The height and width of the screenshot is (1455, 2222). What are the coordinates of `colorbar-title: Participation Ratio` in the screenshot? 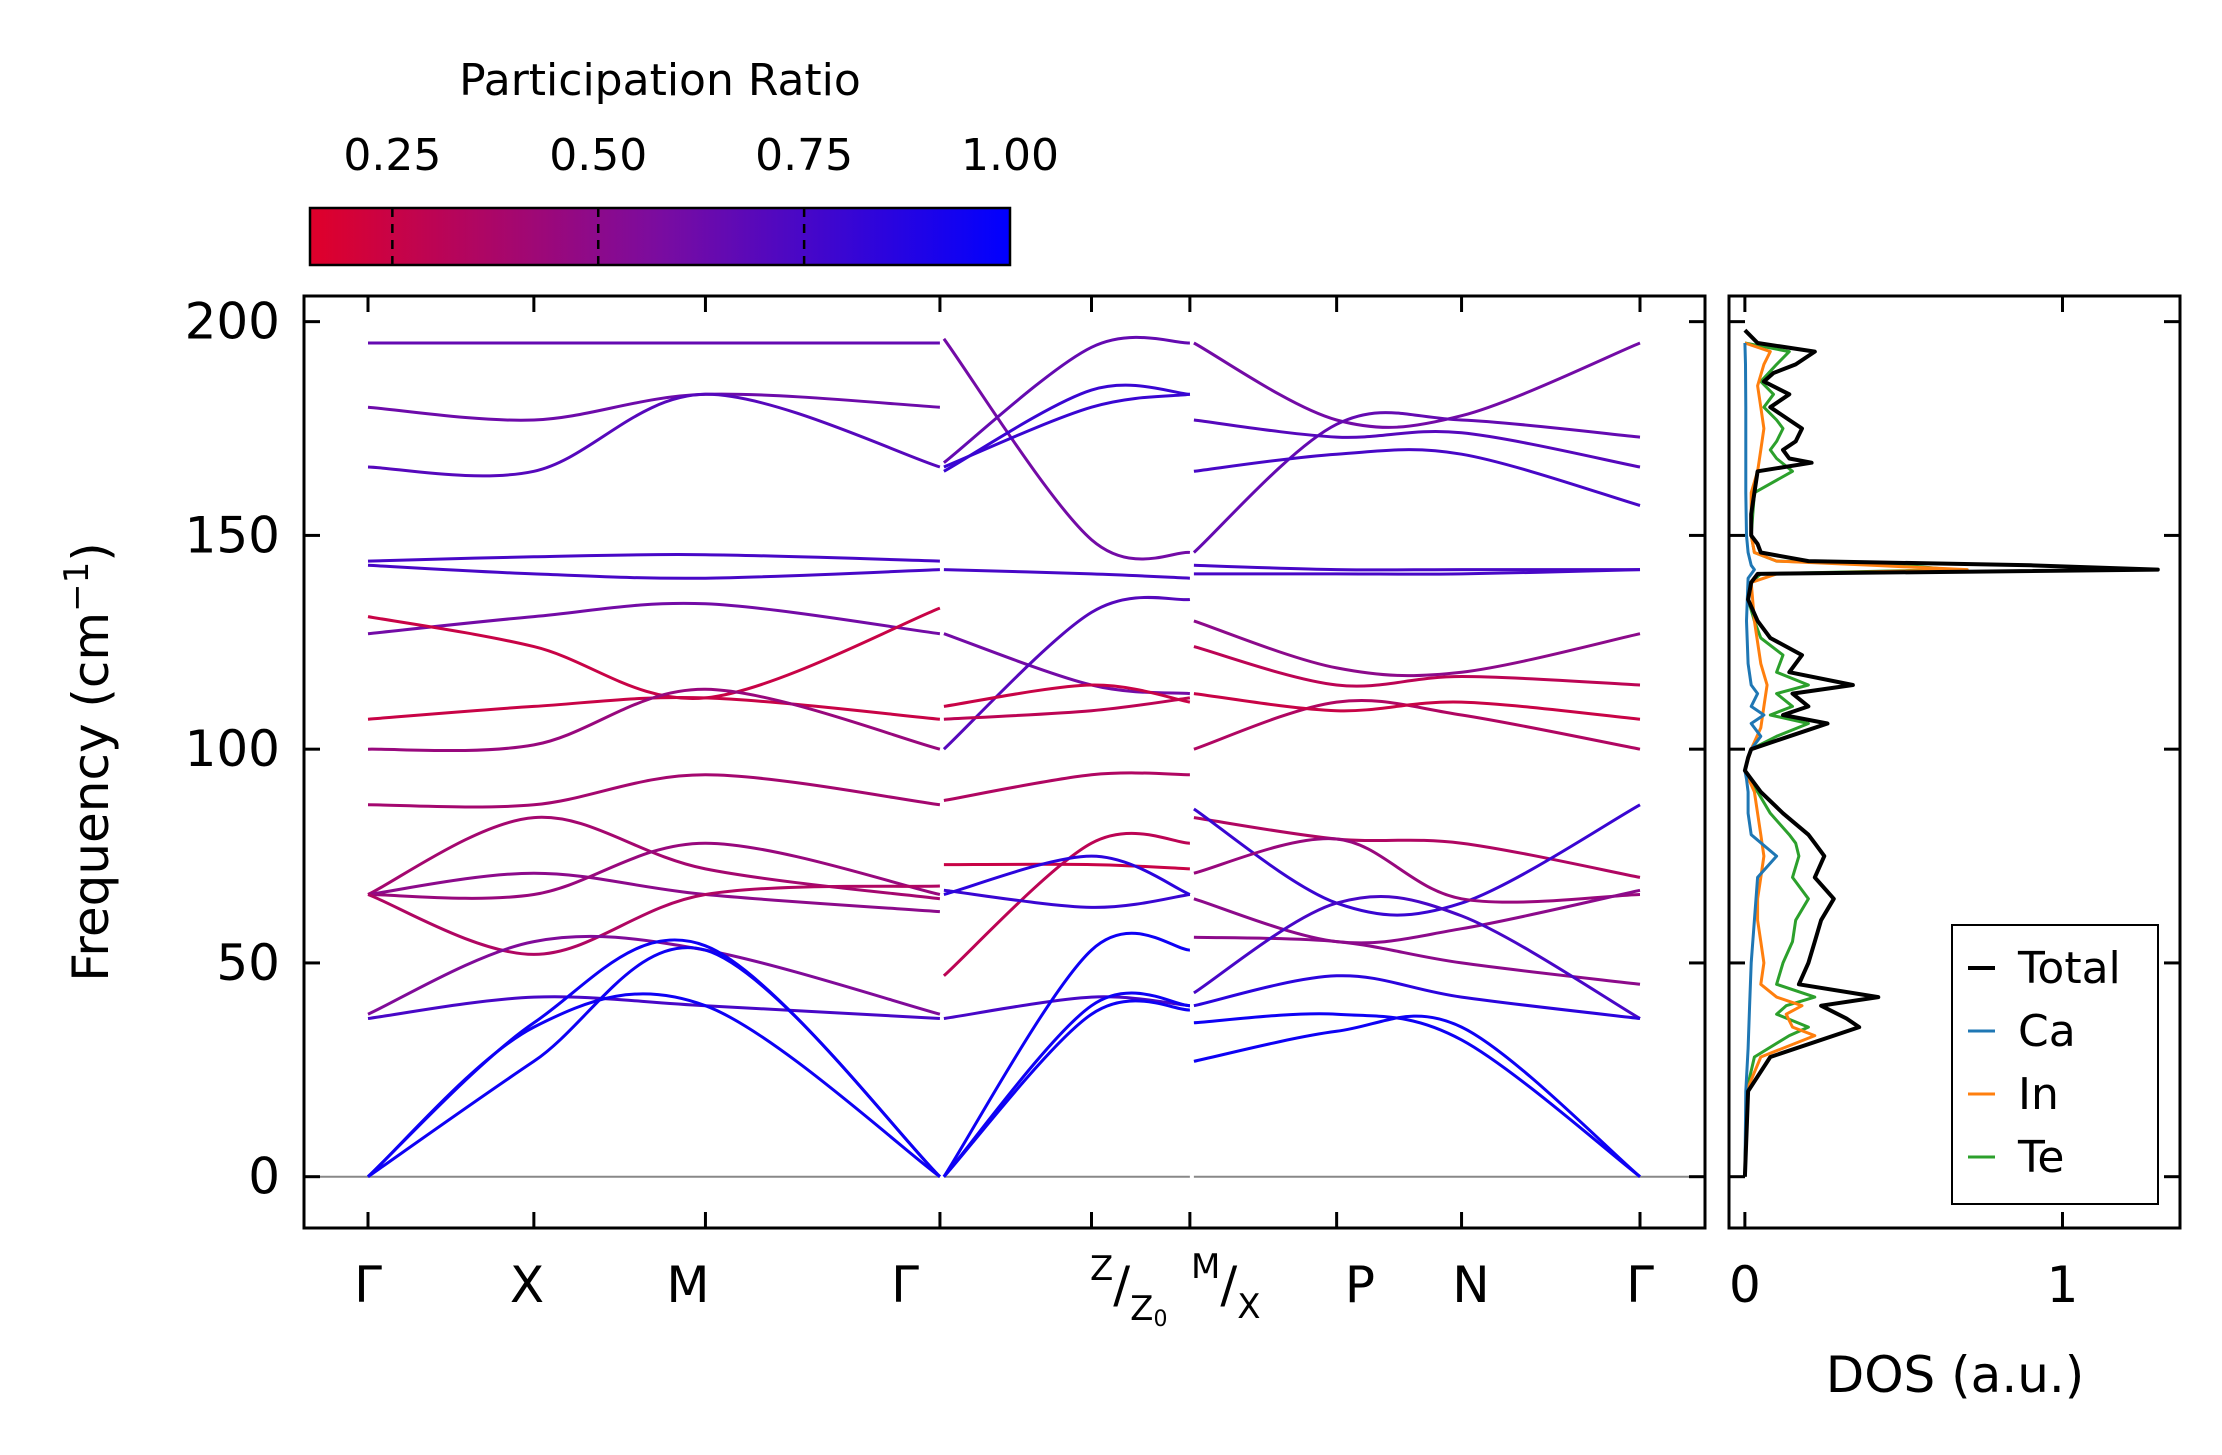 It's located at (660, 80).